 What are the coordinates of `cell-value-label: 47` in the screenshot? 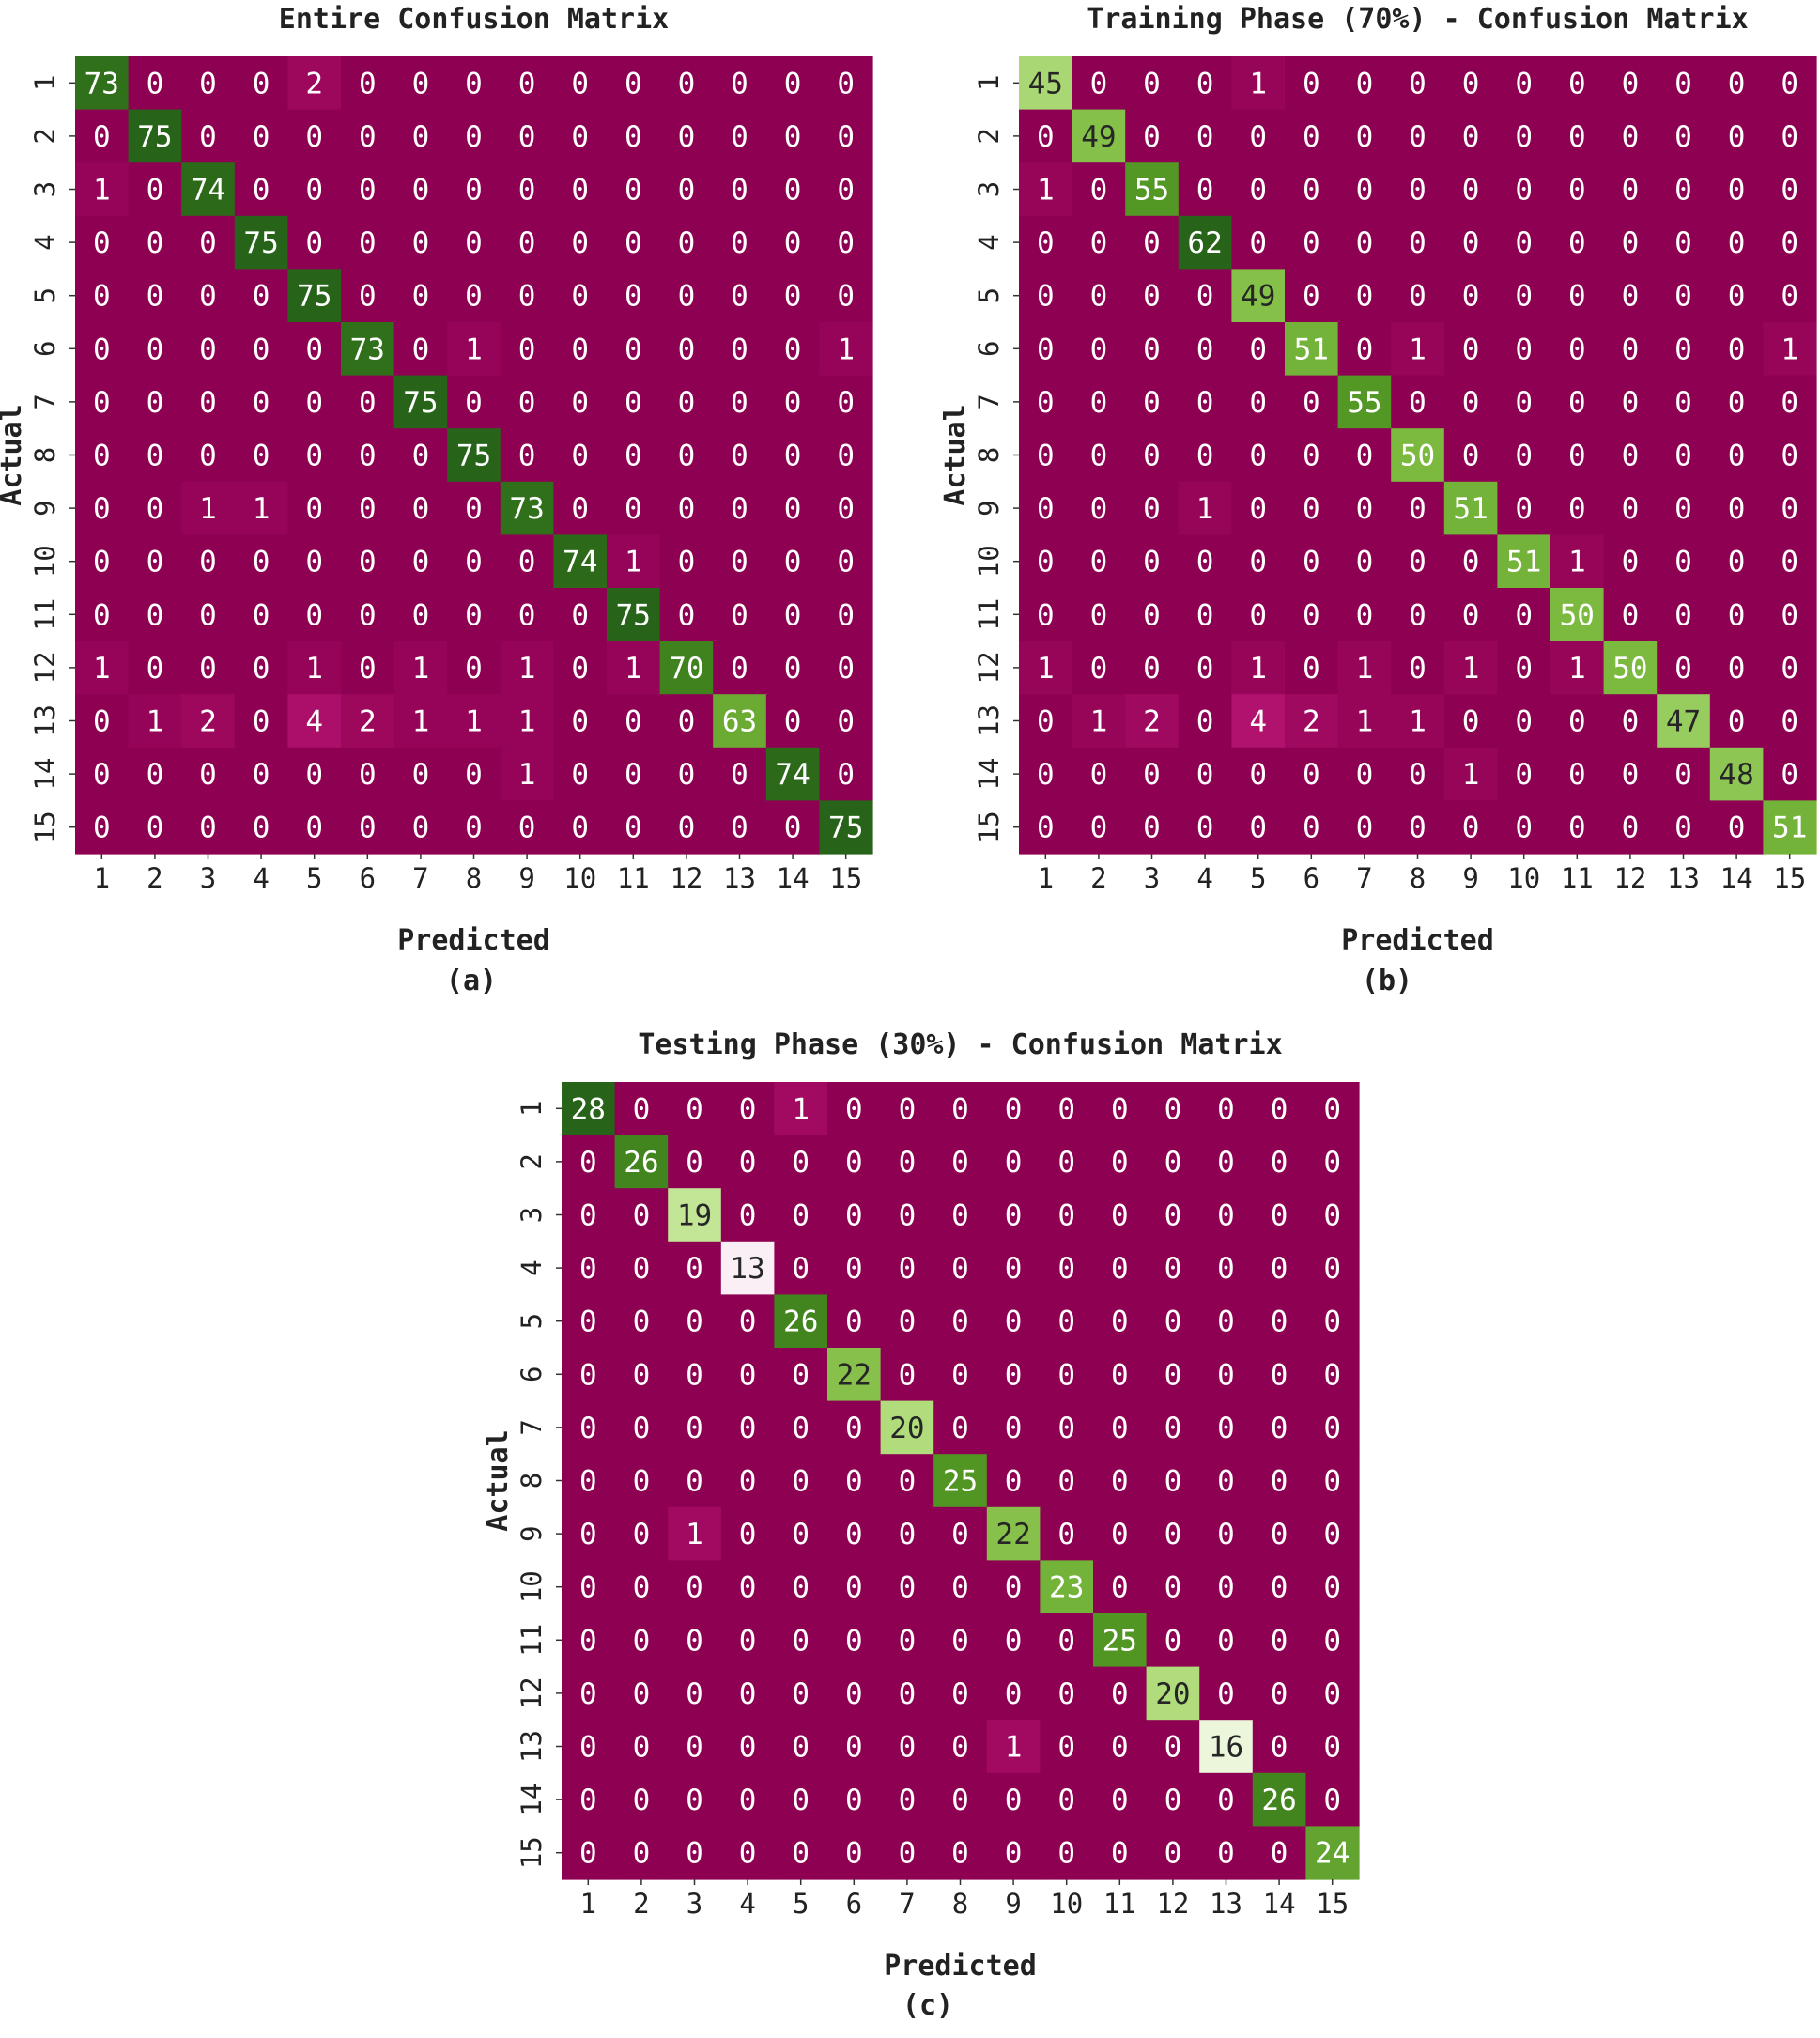 It's located at (1683, 722).